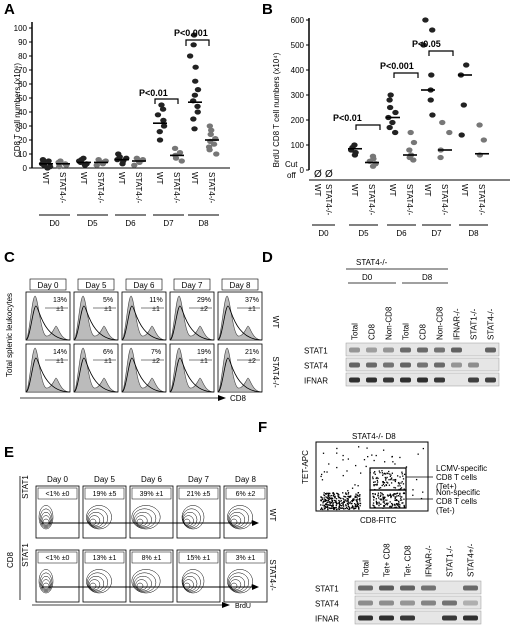 This screenshot has height=636, width=520. I want to click on day-label-c: Day 7, so click(192, 285).